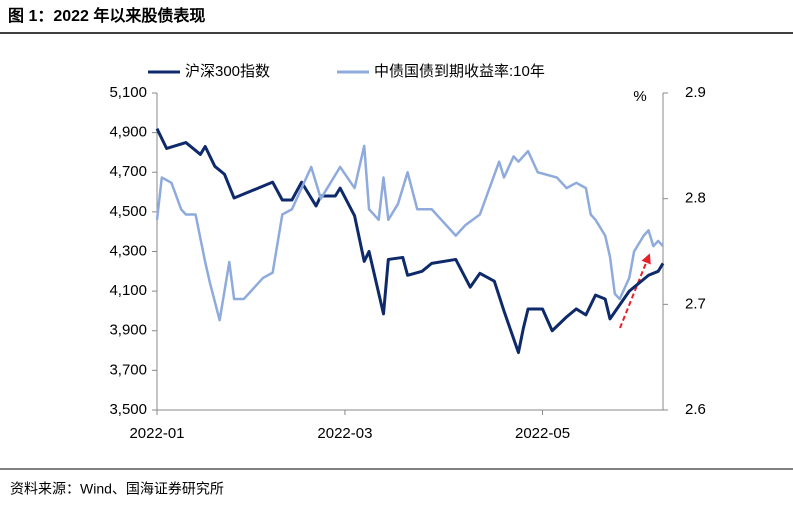 The height and width of the screenshot is (507, 793). What do you see at coordinates (344, 433) in the screenshot?
I see `x-tick-label: 2022-03` at bounding box center [344, 433].